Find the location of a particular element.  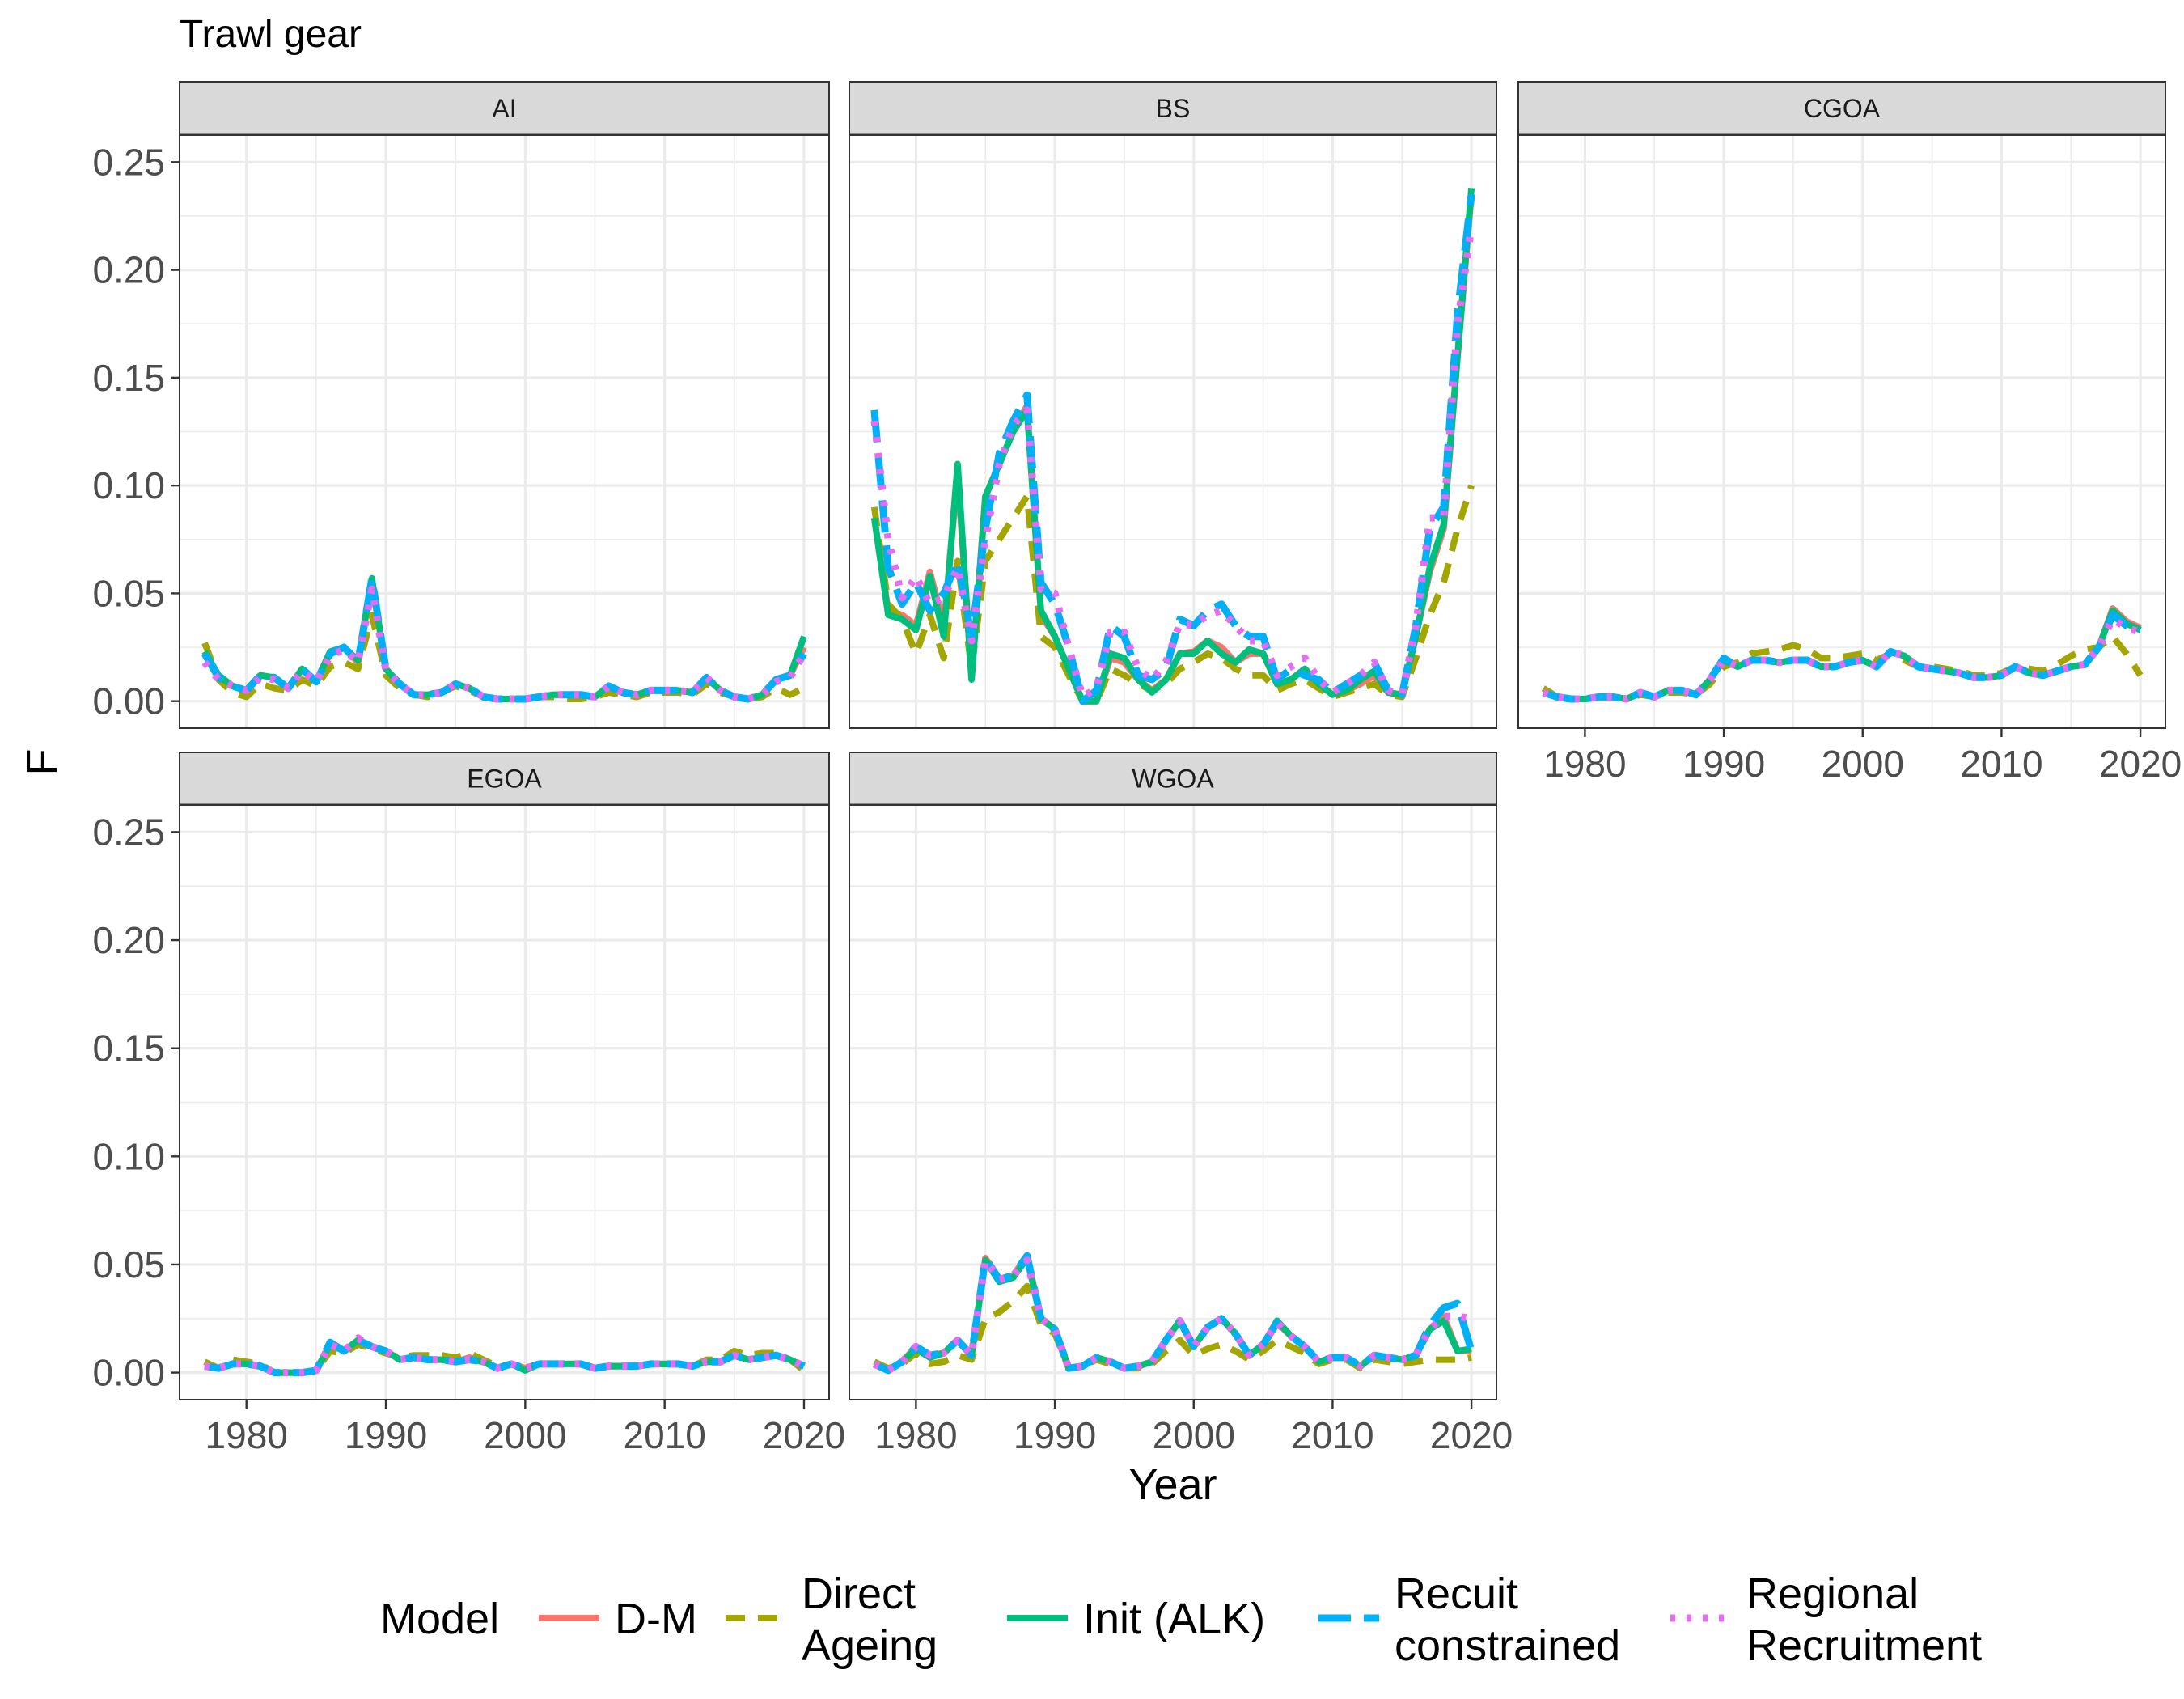

strip-bs is located at coordinates (1173, 108).